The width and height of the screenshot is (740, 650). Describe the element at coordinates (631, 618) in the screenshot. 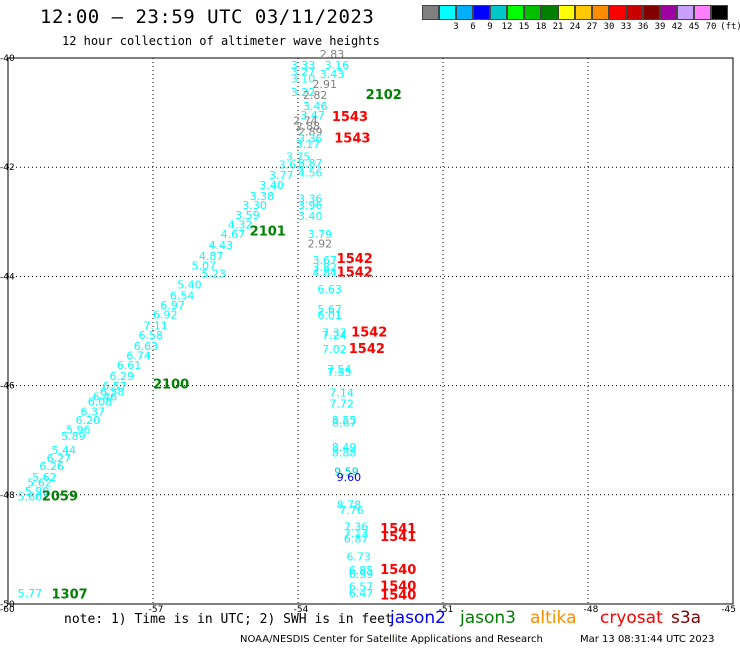

I see `satellite-label-cryosat: cryosat` at that location.